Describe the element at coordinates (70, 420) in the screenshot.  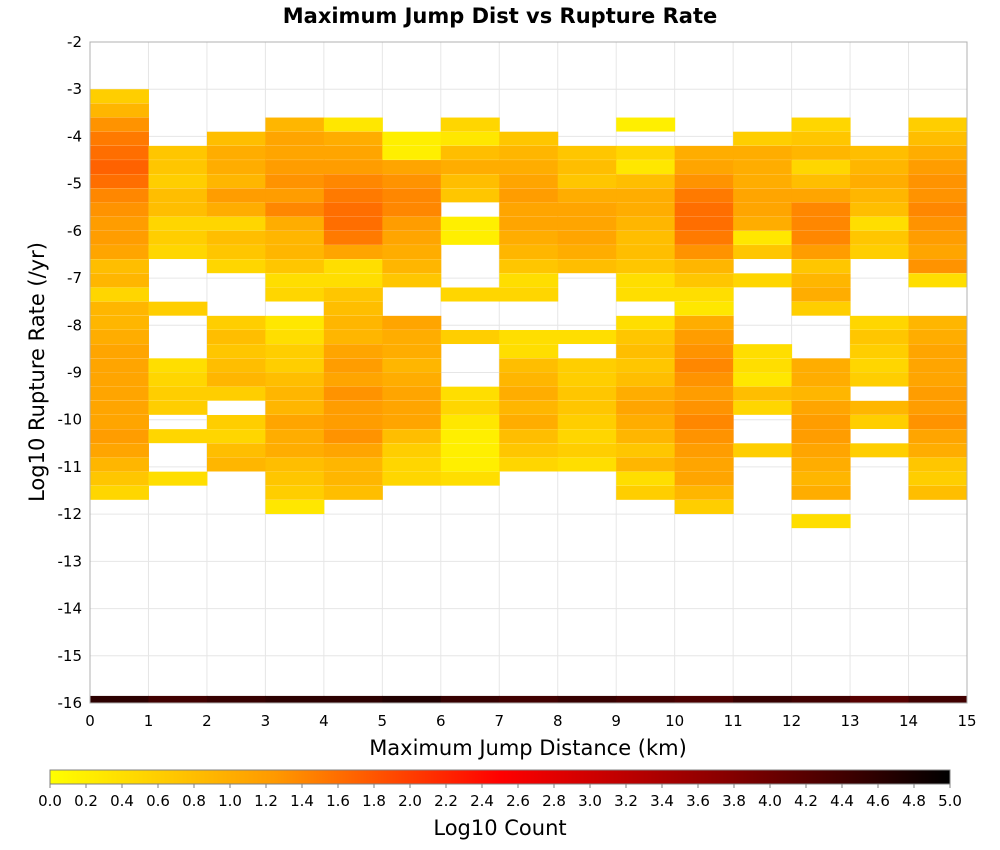
I see `y-tick-label: -10` at that location.